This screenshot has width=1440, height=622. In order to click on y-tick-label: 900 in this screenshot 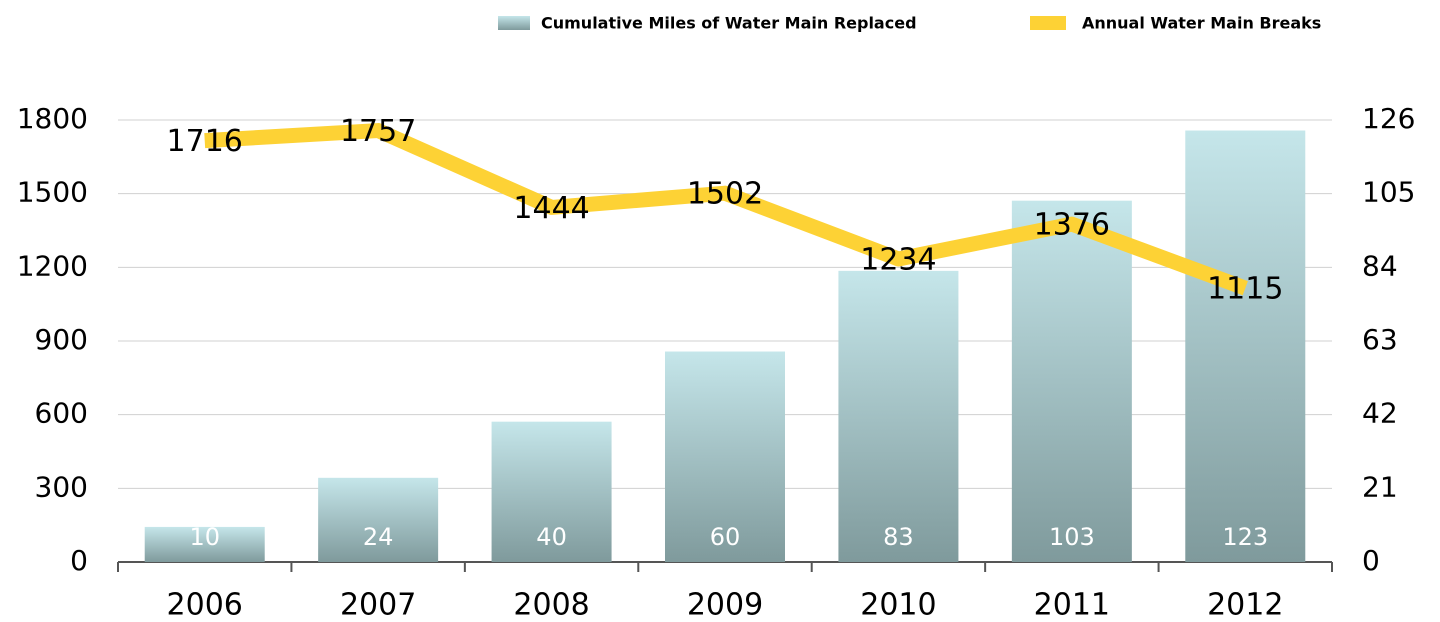, I will do `click(61, 339)`.